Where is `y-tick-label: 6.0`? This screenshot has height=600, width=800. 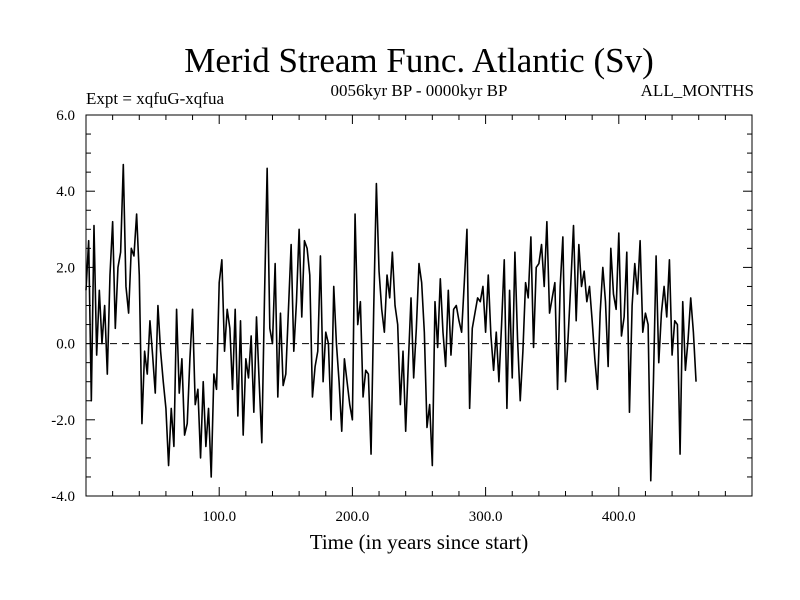 y-tick-label: 6.0 is located at coordinates (65, 116).